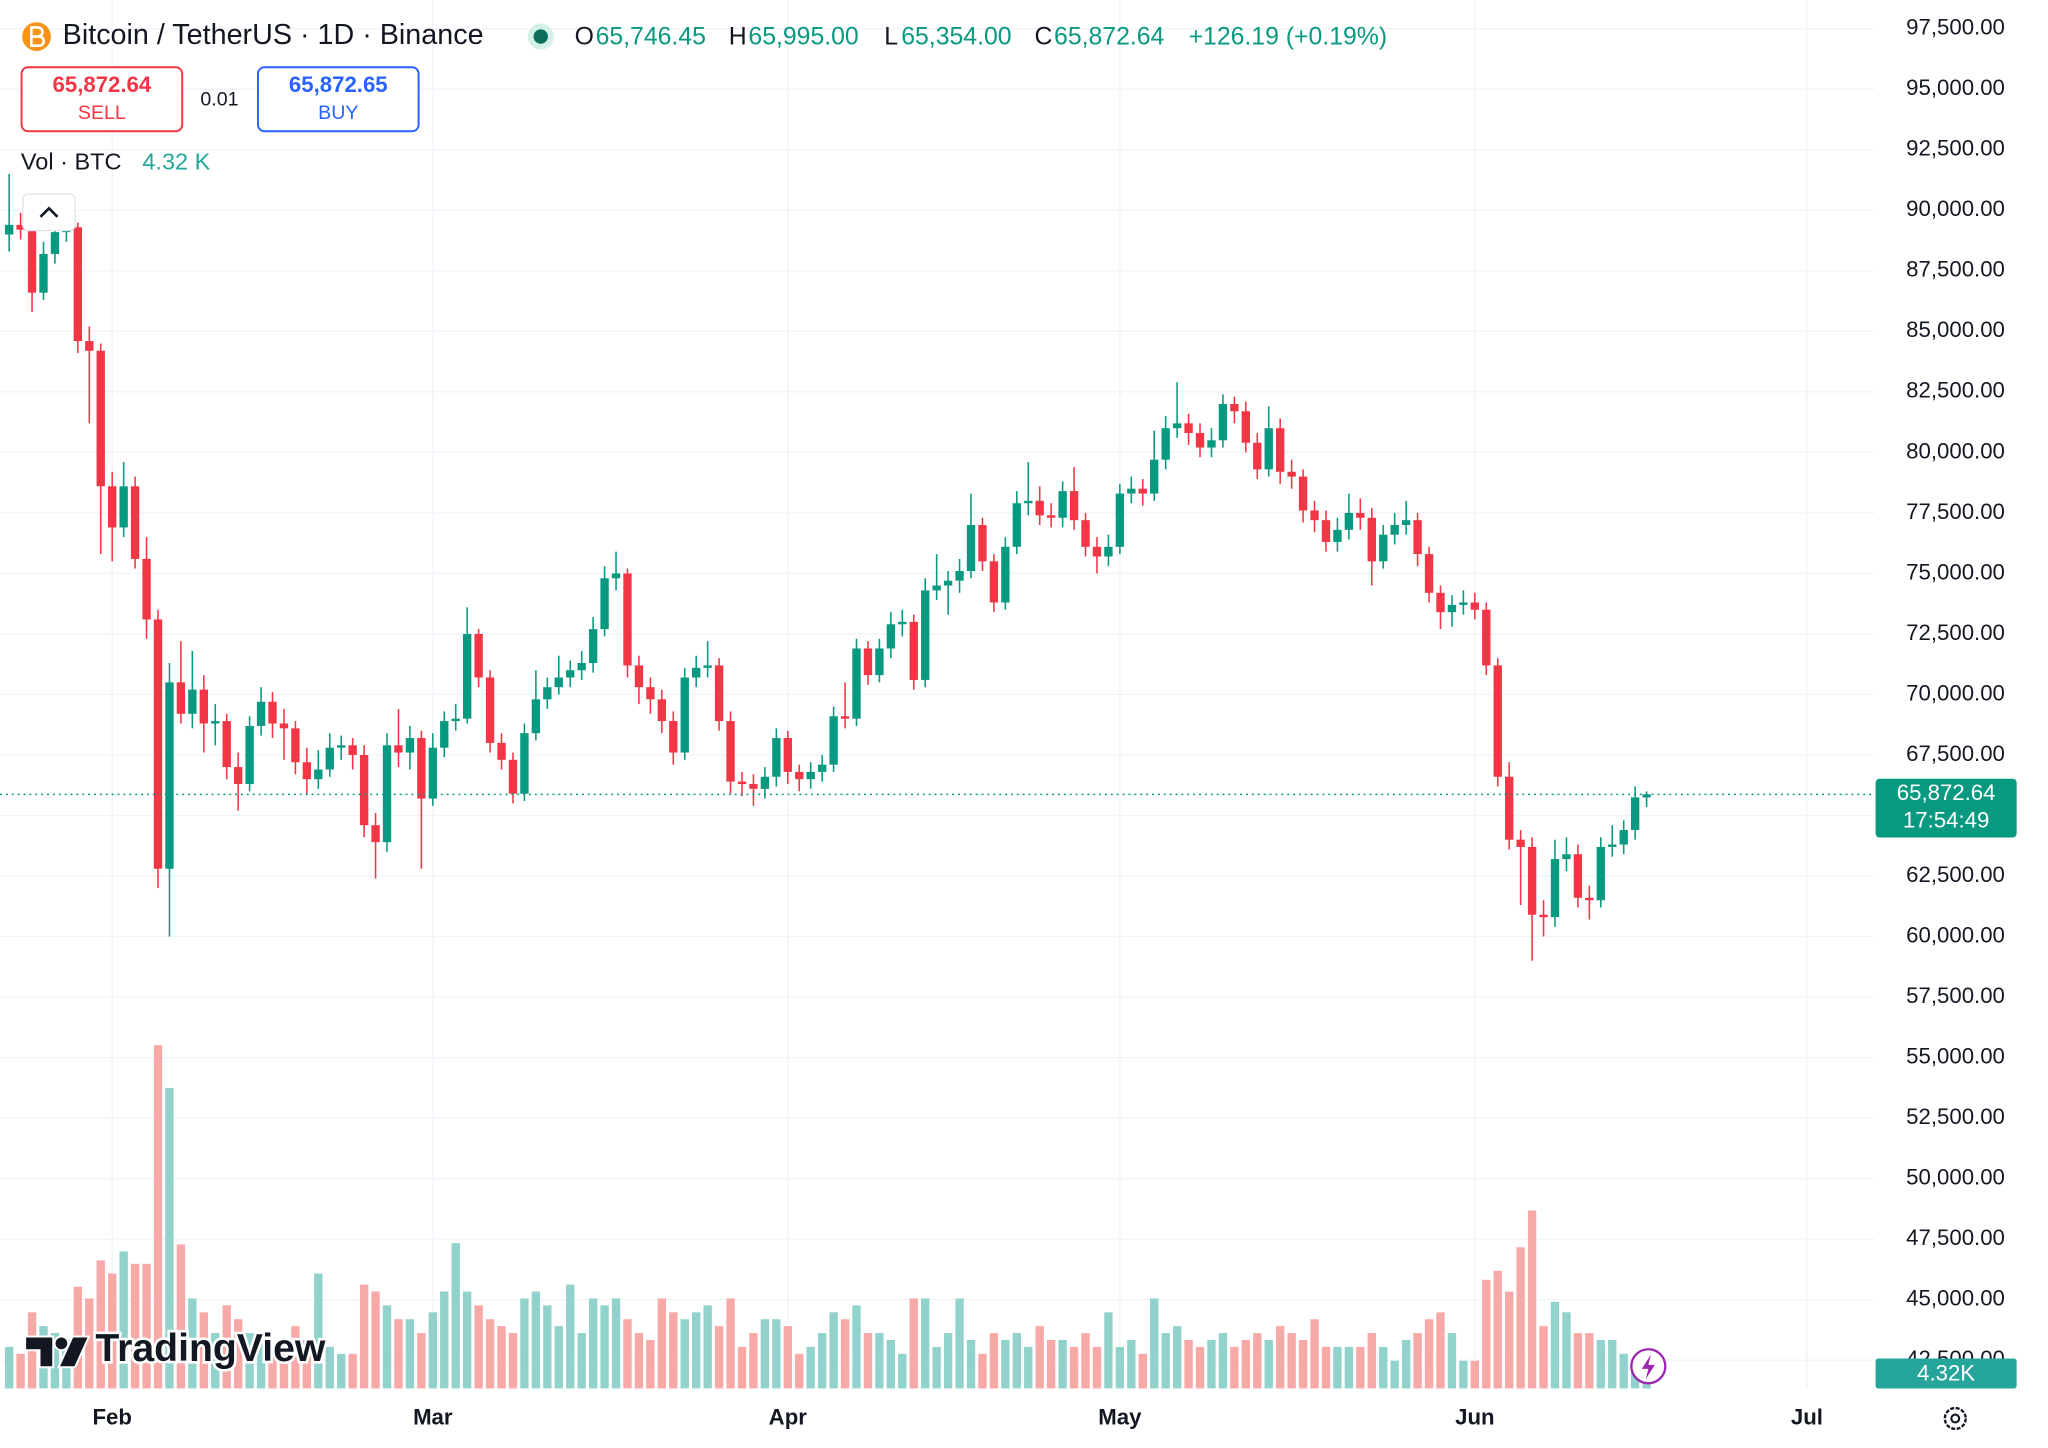 The height and width of the screenshot is (1448, 2048). I want to click on collapse-button, so click(49, 212).